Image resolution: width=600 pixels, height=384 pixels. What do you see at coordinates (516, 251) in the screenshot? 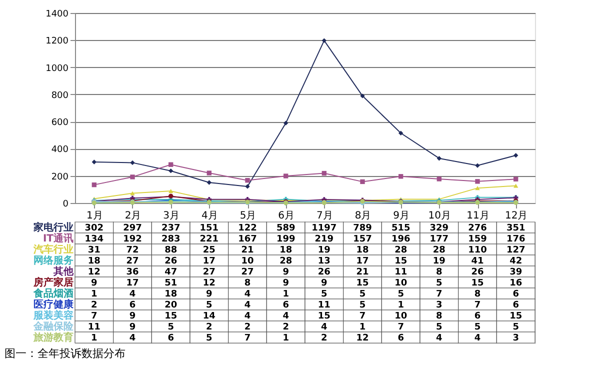
I see `data-label: 127` at bounding box center [516, 251].